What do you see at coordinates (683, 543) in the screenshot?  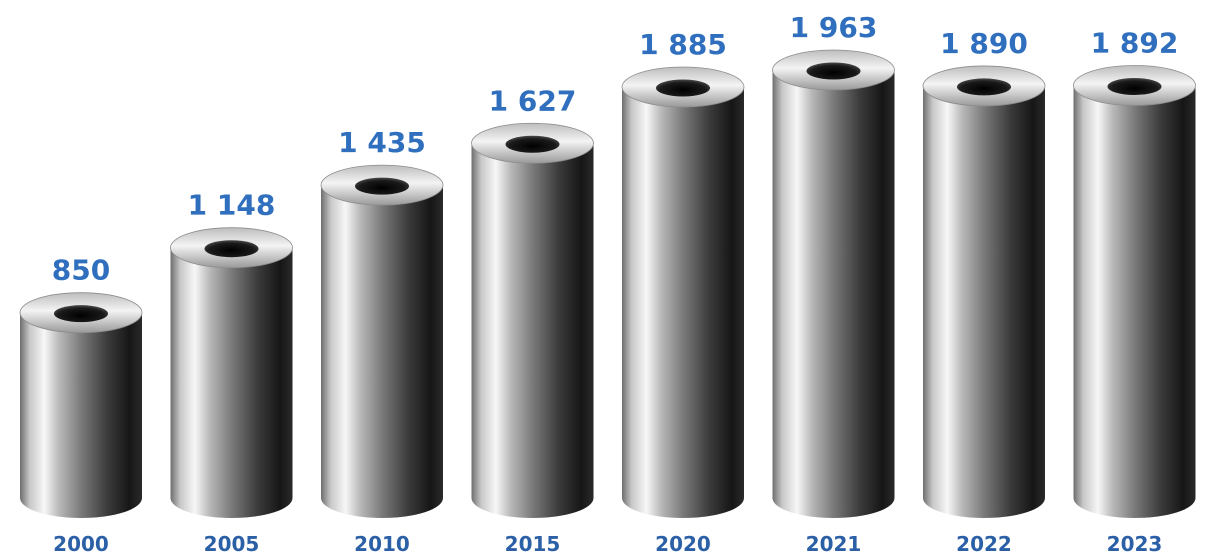 I see `category-label: 2020` at bounding box center [683, 543].